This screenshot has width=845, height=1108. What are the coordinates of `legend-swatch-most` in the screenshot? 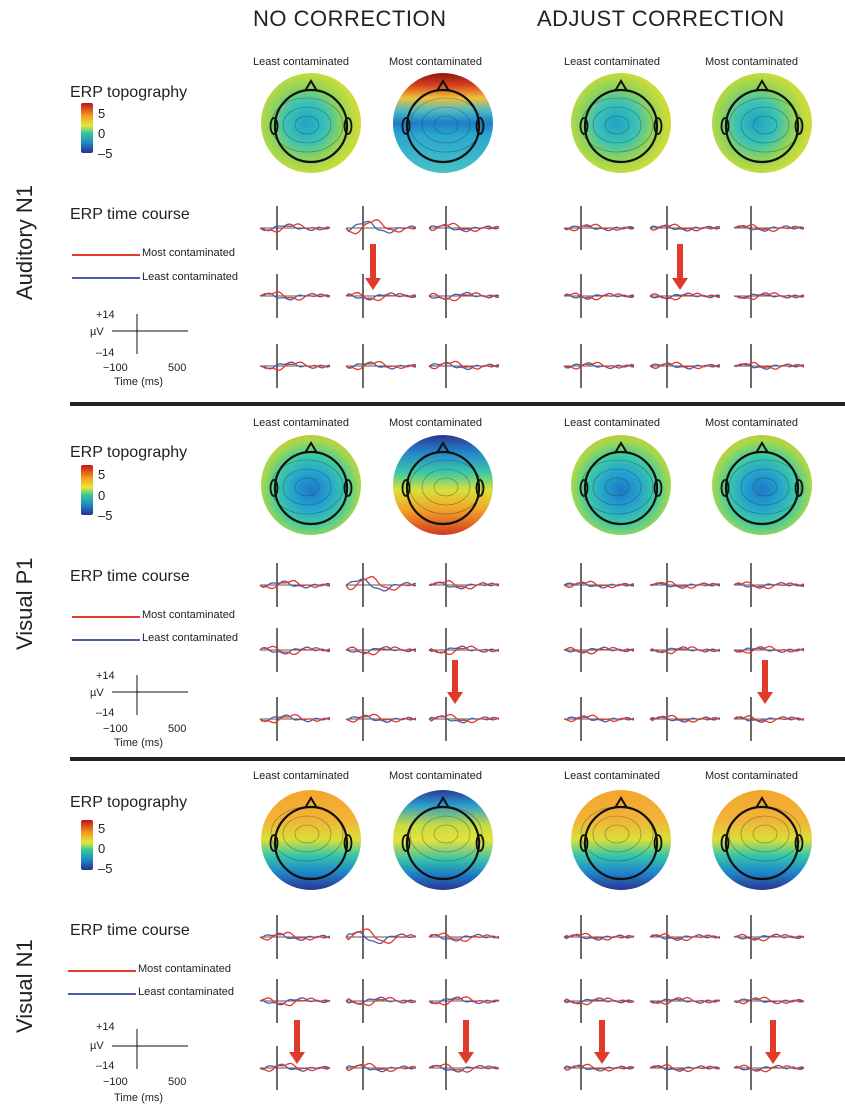 It's located at (106, 617).